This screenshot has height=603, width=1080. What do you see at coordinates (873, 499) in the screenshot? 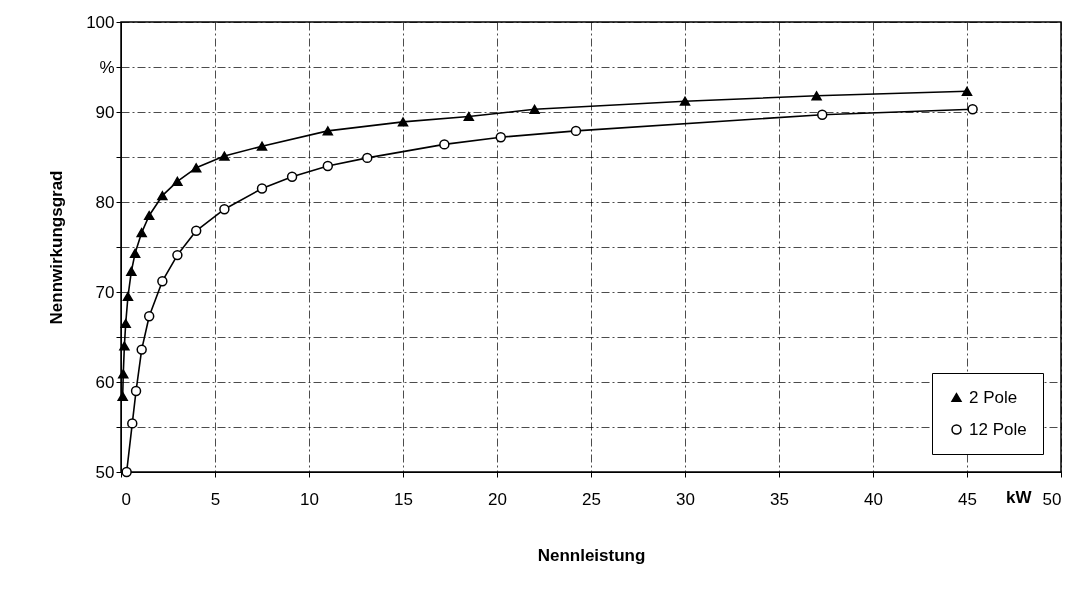
I see `x-tick-label: 40` at bounding box center [873, 499].